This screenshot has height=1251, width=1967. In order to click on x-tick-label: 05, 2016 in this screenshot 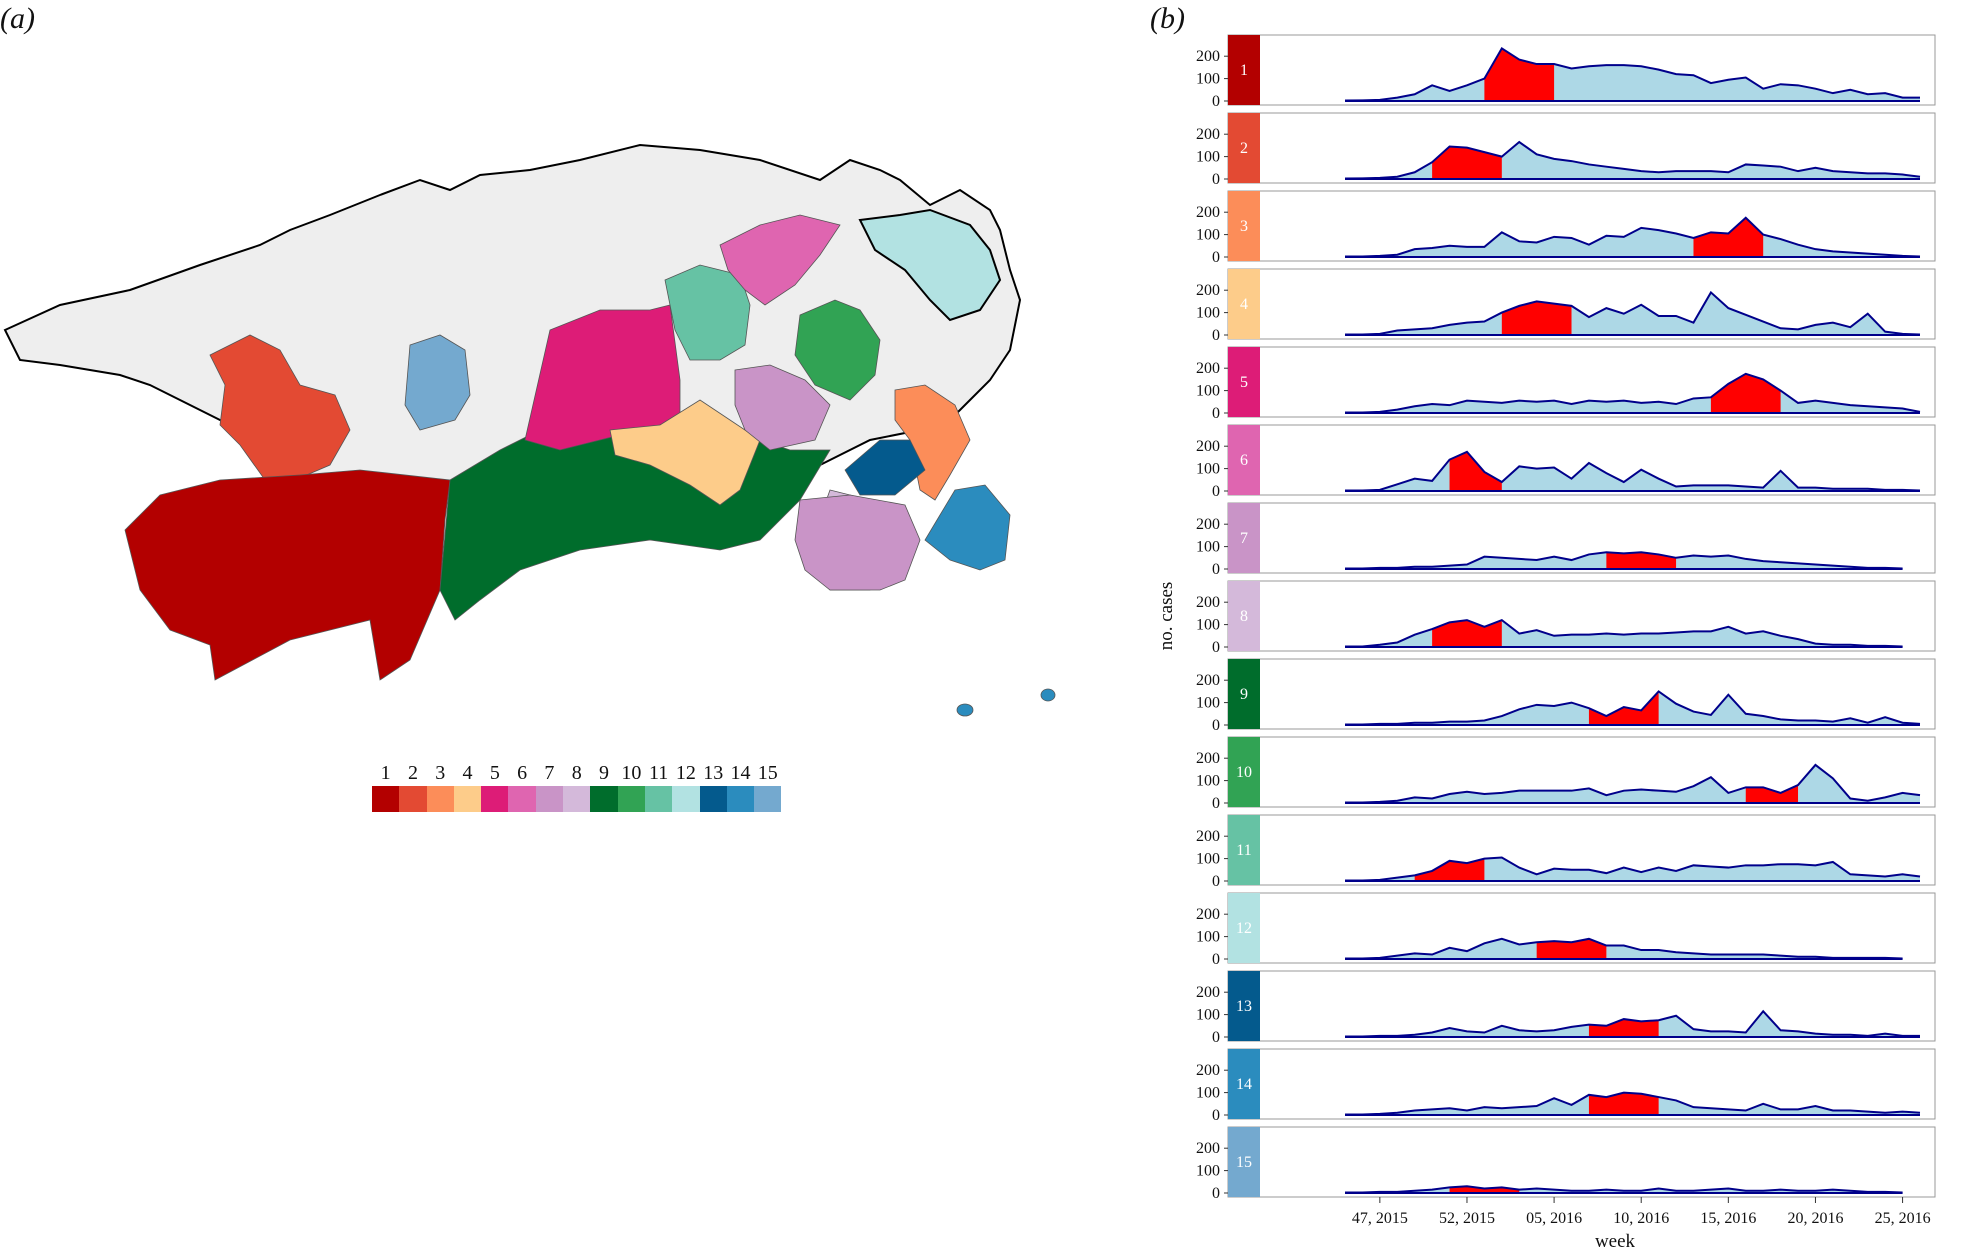, I will do `click(1554, 1218)`.